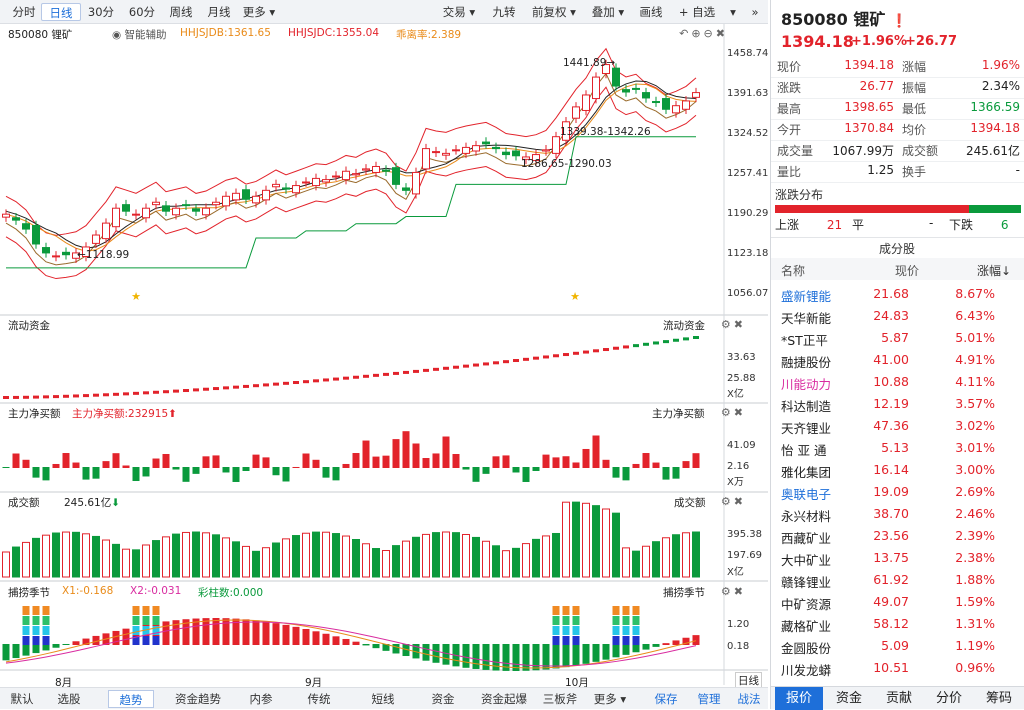 The image size is (1024, 710). What do you see at coordinates (902, 558) in the screenshot?
I see `stock-row: 大中矿业 13.75 2.38%` at bounding box center [902, 558].